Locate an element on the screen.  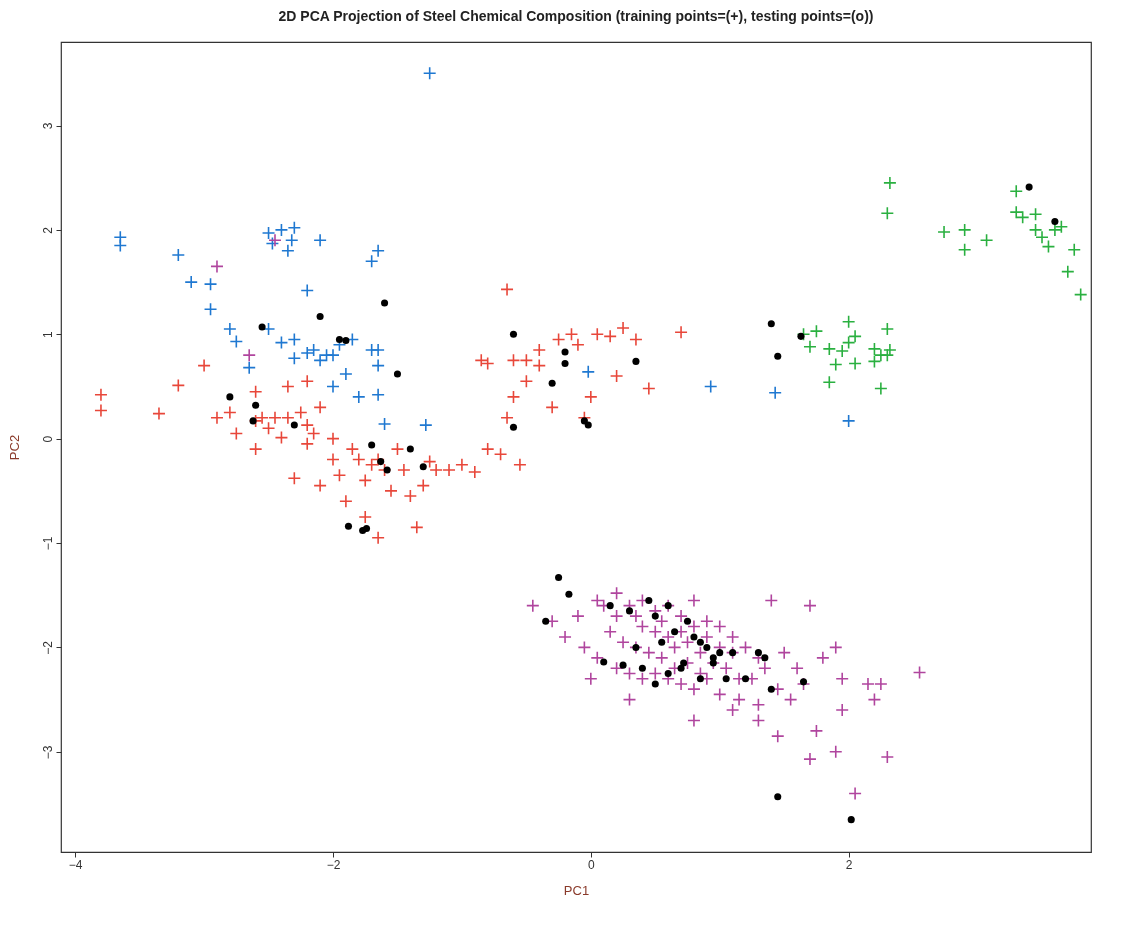
y-tick-label: 1 is located at coordinates (47, 335).